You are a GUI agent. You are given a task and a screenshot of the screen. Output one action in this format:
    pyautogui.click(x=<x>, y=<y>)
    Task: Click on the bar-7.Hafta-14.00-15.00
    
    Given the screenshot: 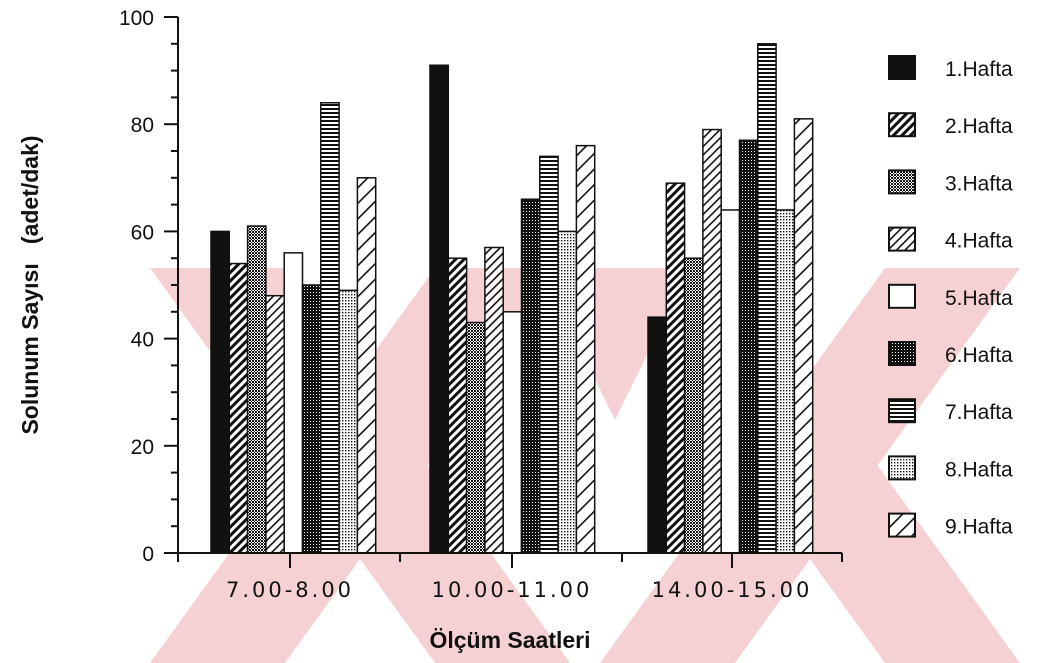 What is the action you would take?
    pyautogui.click(x=767, y=298)
    